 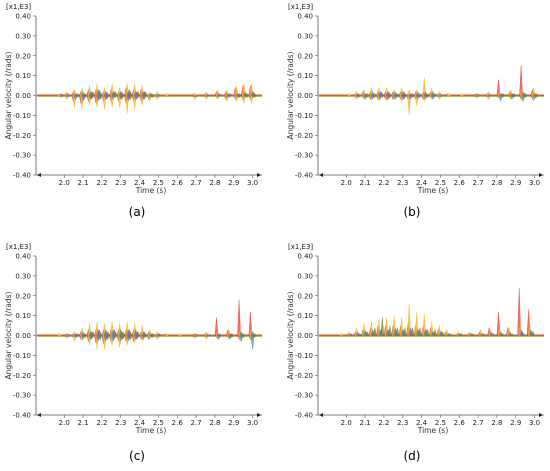 What do you see at coordinates (23, 17) in the screenshot?
I see `y-tick-label: 0.40` at bounding box center [23, 17].